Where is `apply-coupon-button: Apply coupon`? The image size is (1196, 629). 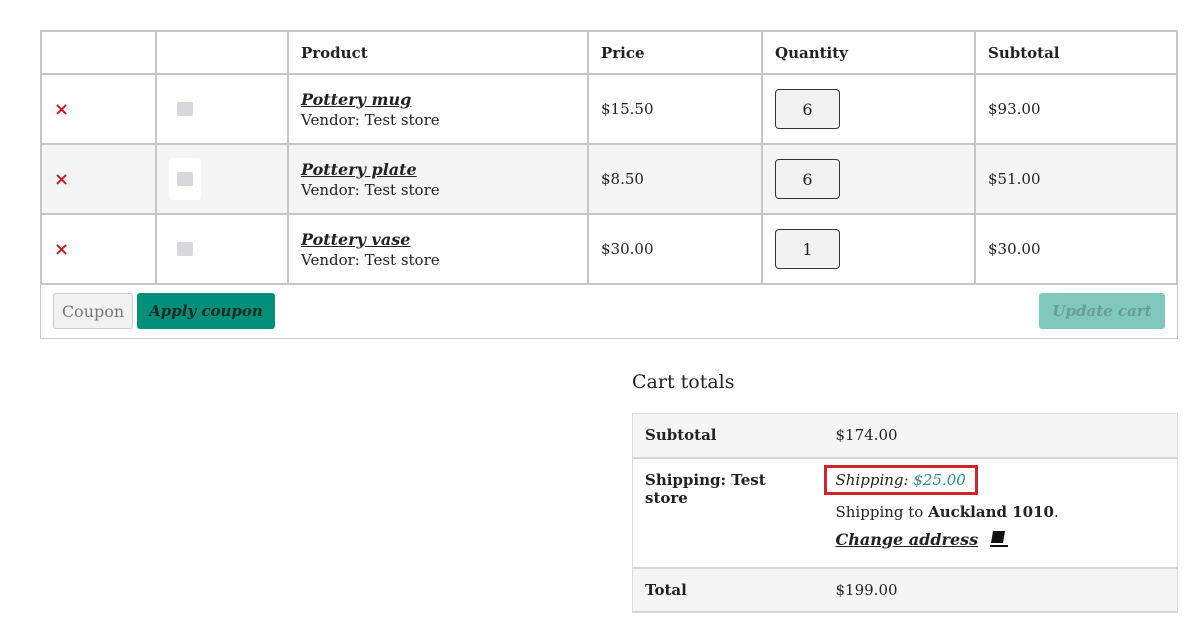 apply-coupon-button: Apply coupon is located at coordinates (206, 311).